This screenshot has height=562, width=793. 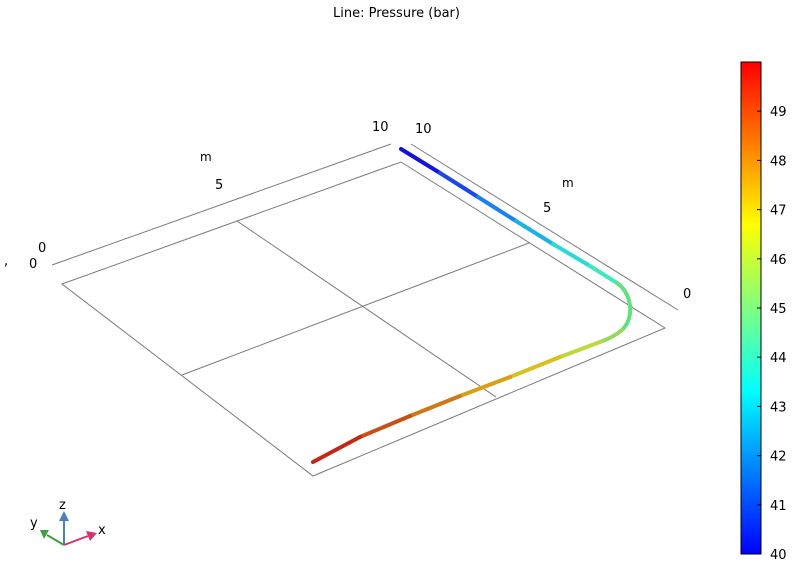 I want to click on colorbar-ticks: 40 41 42 43 44 45 46 47 48 49, so click(x=772, y=333).